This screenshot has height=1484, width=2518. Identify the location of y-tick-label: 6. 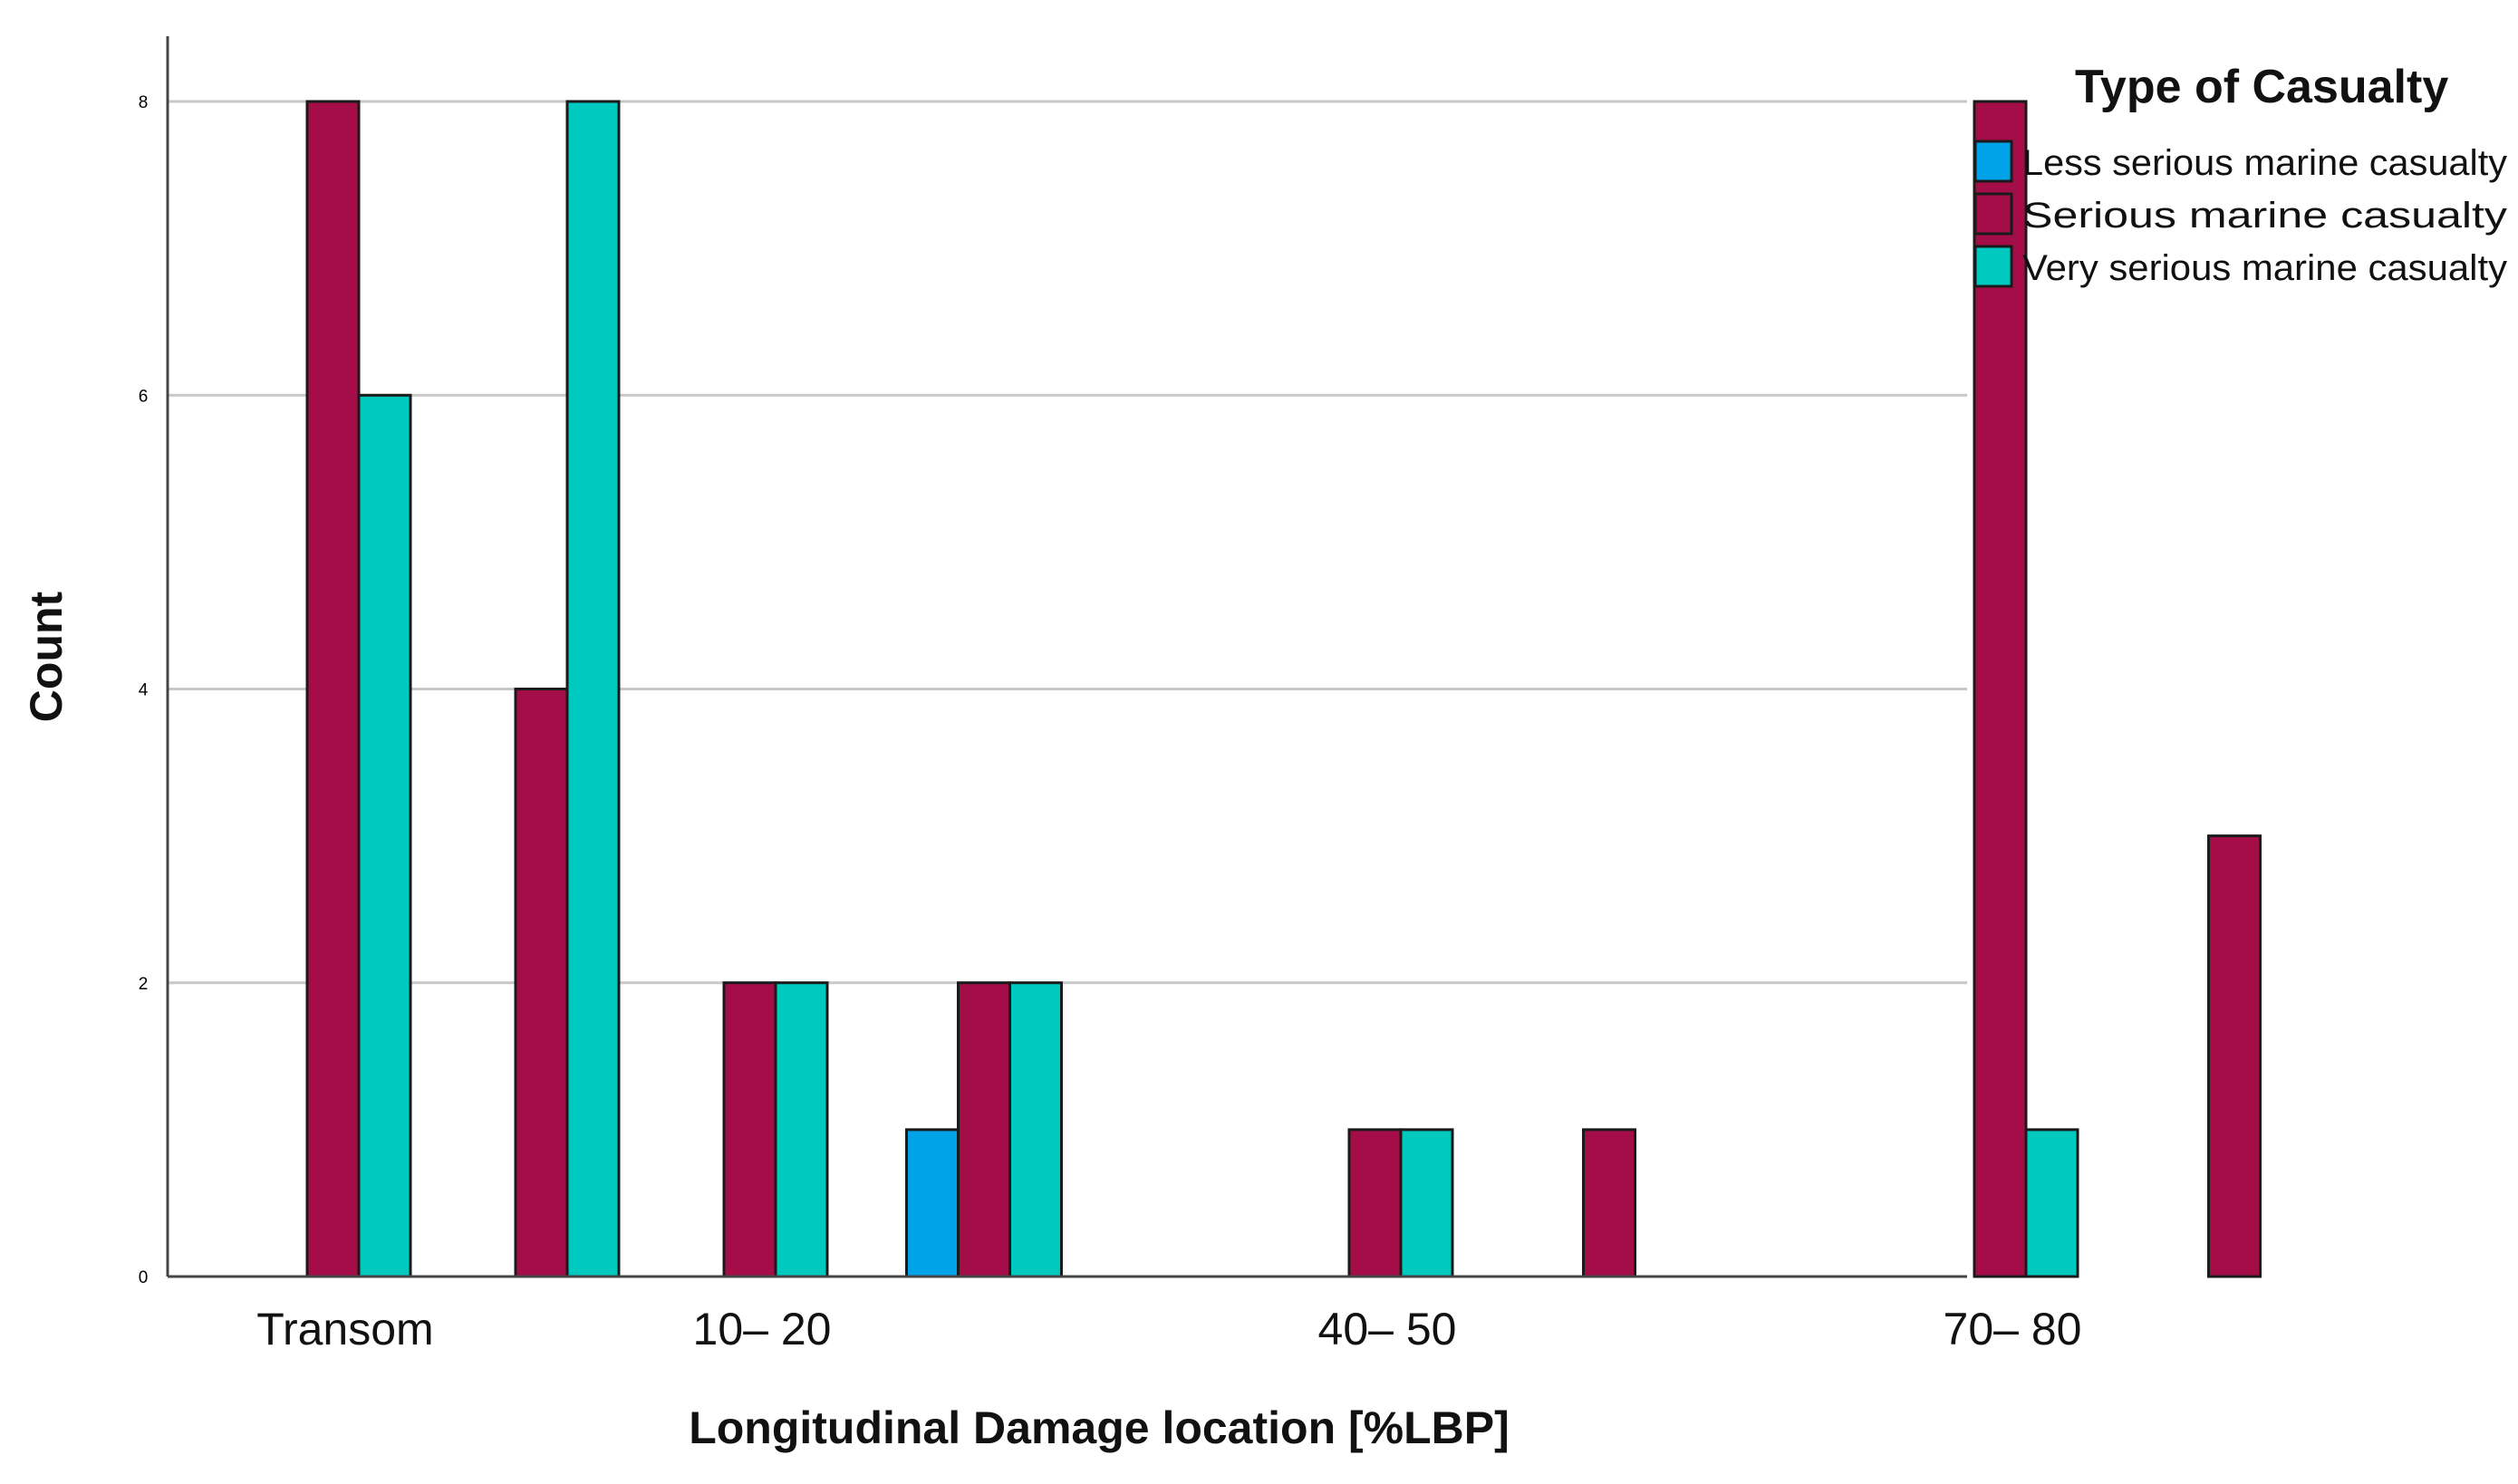
(144, 396).